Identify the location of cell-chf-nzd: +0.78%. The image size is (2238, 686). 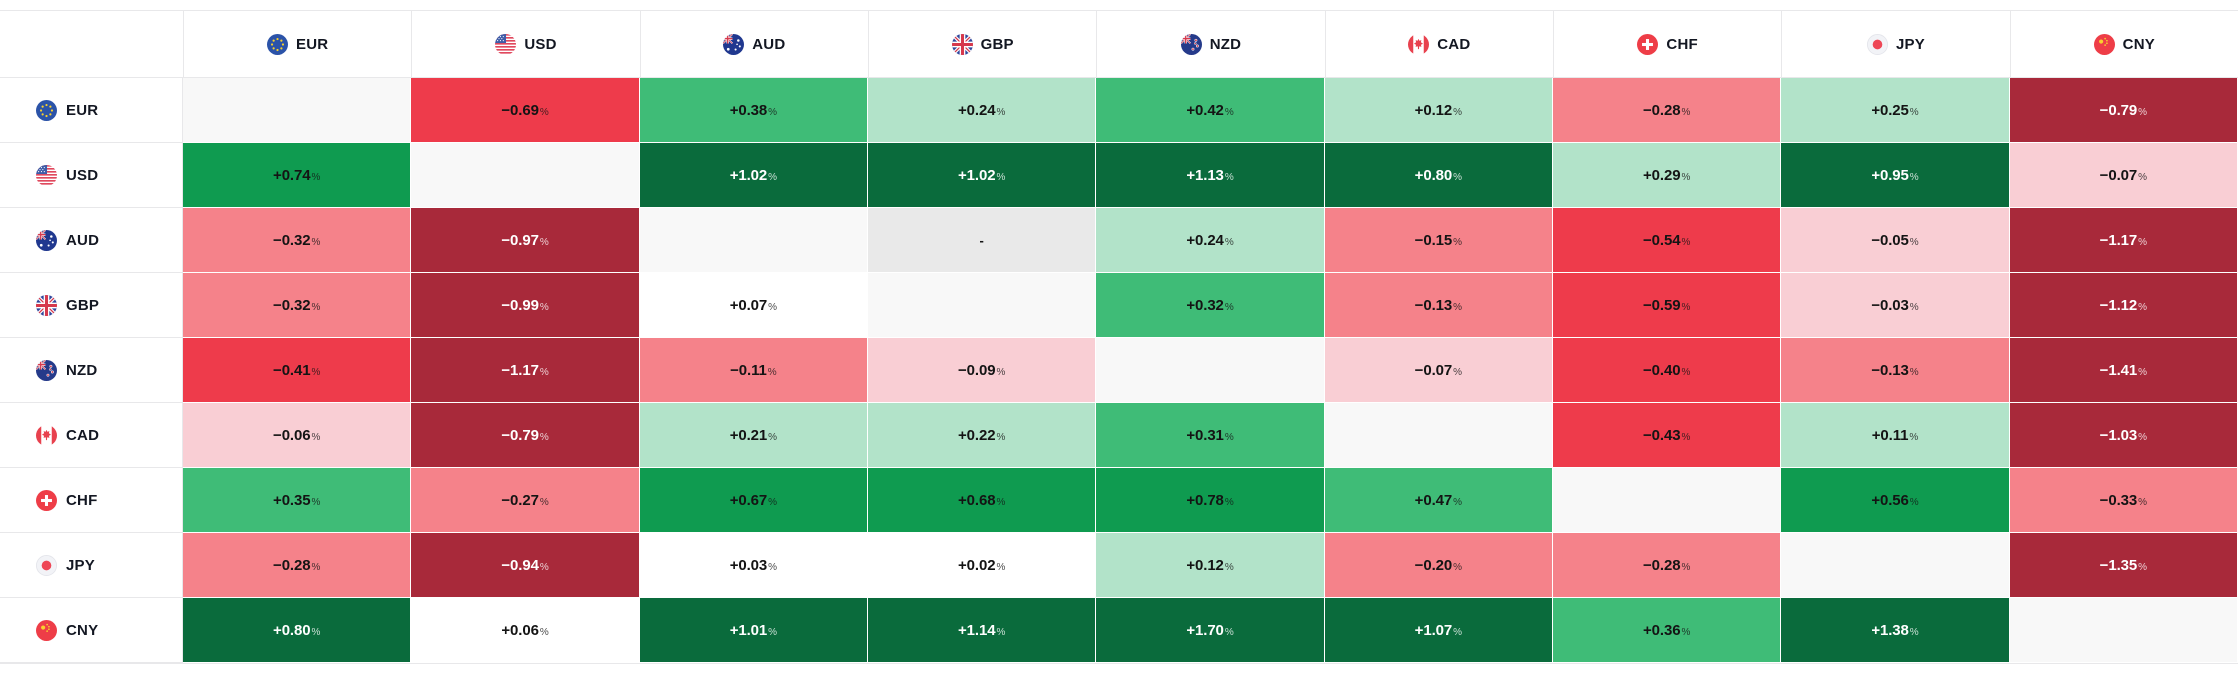
(1210, 500).